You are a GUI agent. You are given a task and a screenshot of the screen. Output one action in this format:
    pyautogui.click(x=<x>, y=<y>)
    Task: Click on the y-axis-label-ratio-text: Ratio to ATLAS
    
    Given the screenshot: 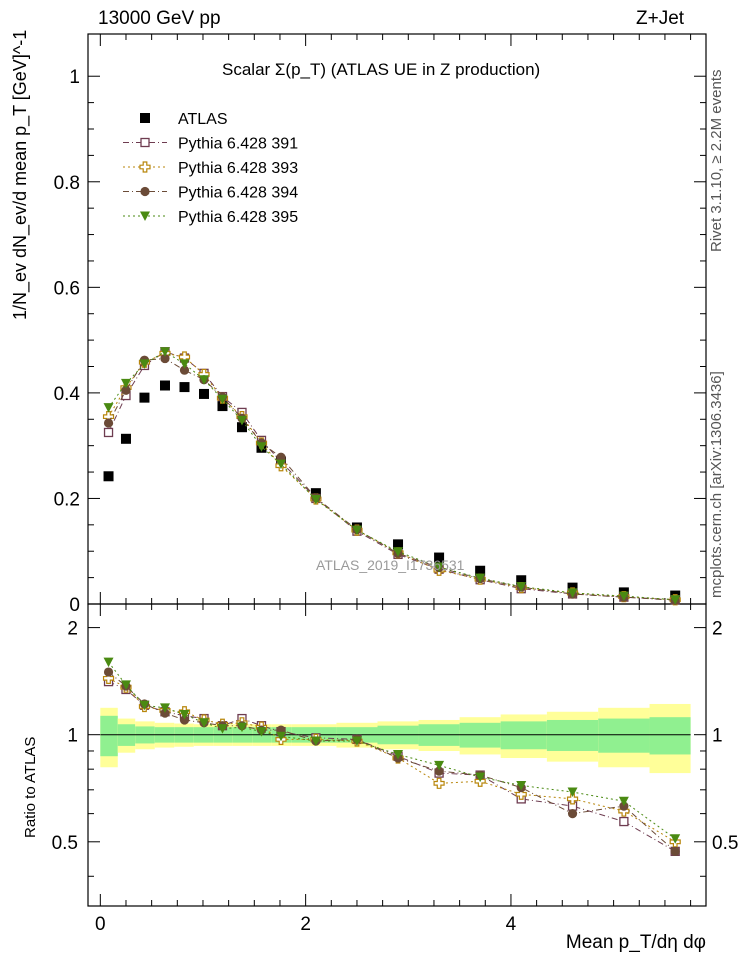 What is the action you would take?
    pyautogui.click(x=30, y=787)
    